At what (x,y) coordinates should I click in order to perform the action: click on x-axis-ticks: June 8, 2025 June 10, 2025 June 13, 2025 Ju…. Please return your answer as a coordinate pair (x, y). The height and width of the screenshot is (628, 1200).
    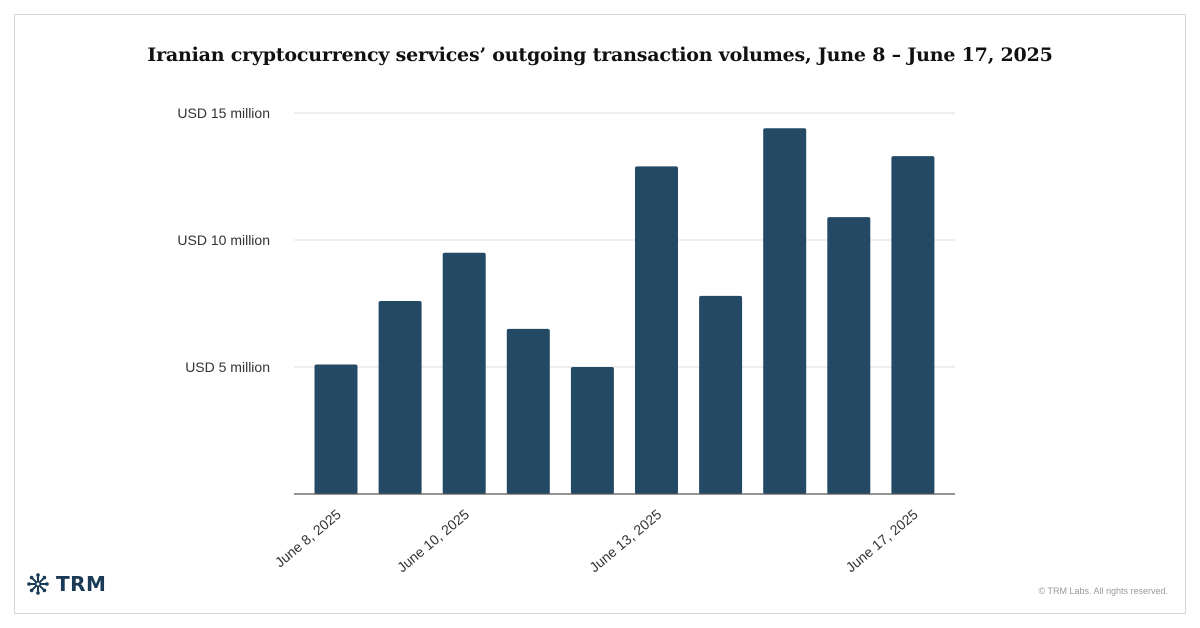
    Looking at the image, I should click on (596, 540).